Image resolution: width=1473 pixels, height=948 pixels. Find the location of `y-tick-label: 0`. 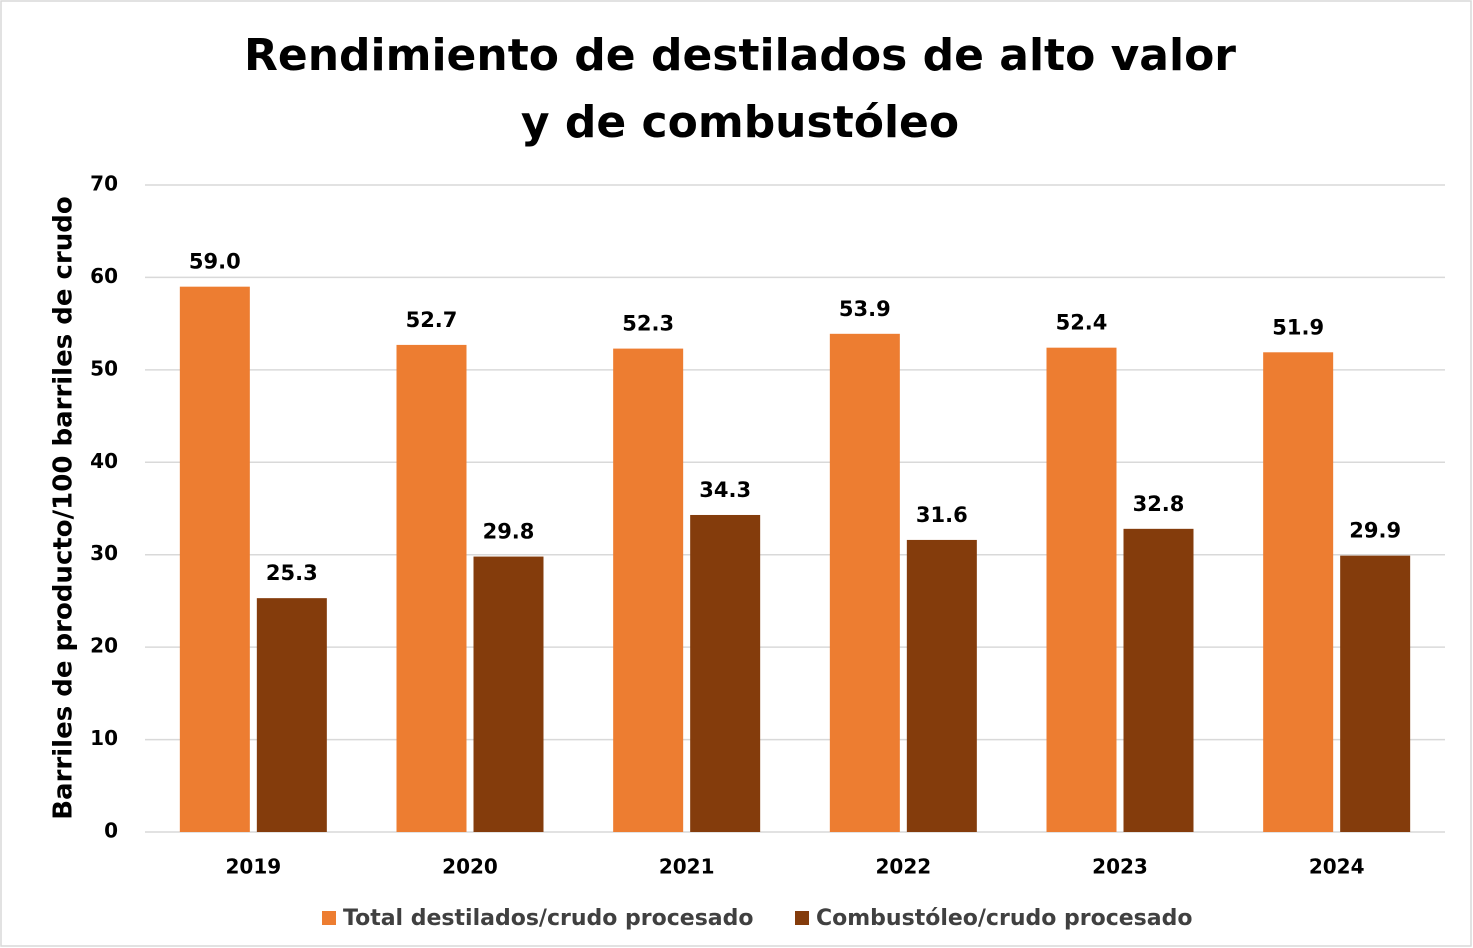

y-tick-label: 0 is located at coordinates (111, 831).